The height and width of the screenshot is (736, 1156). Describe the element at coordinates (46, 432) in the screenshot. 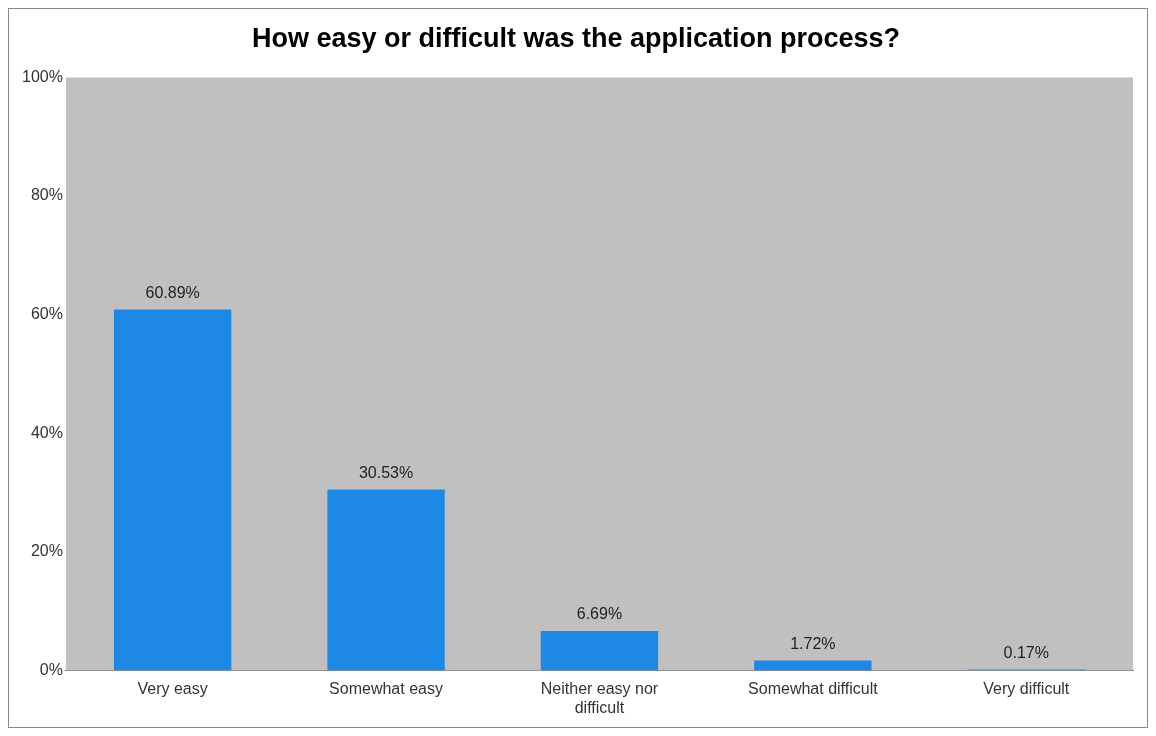

I see `y-tick-label: 40%` at that location.